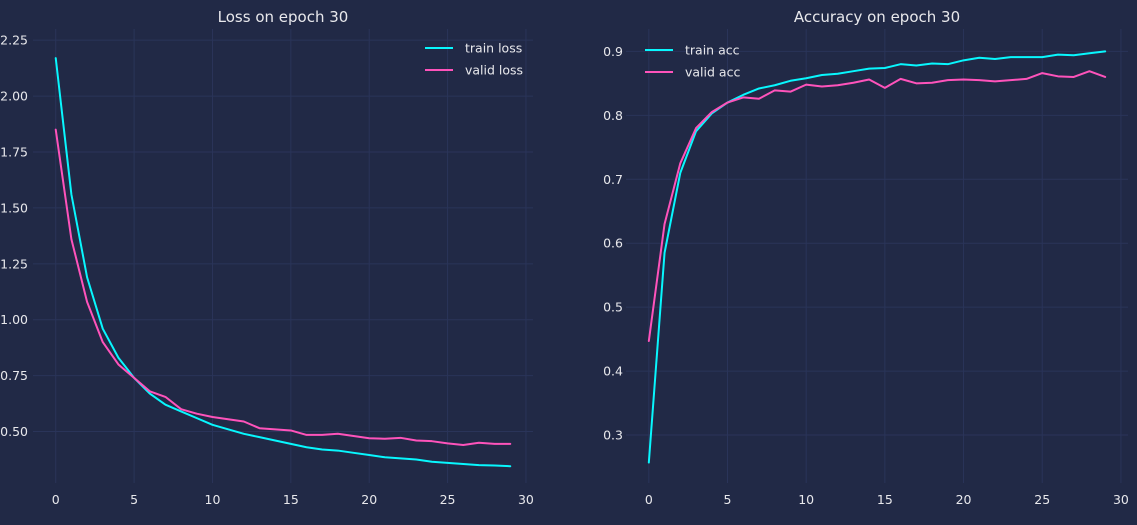 Image resolution: width=1137 pixels, height=525 pixels. What do you see at coordinates (14, 96) in the screenshot?
I see `y-tick-label: 2.00` at bounding box center [14, 96].